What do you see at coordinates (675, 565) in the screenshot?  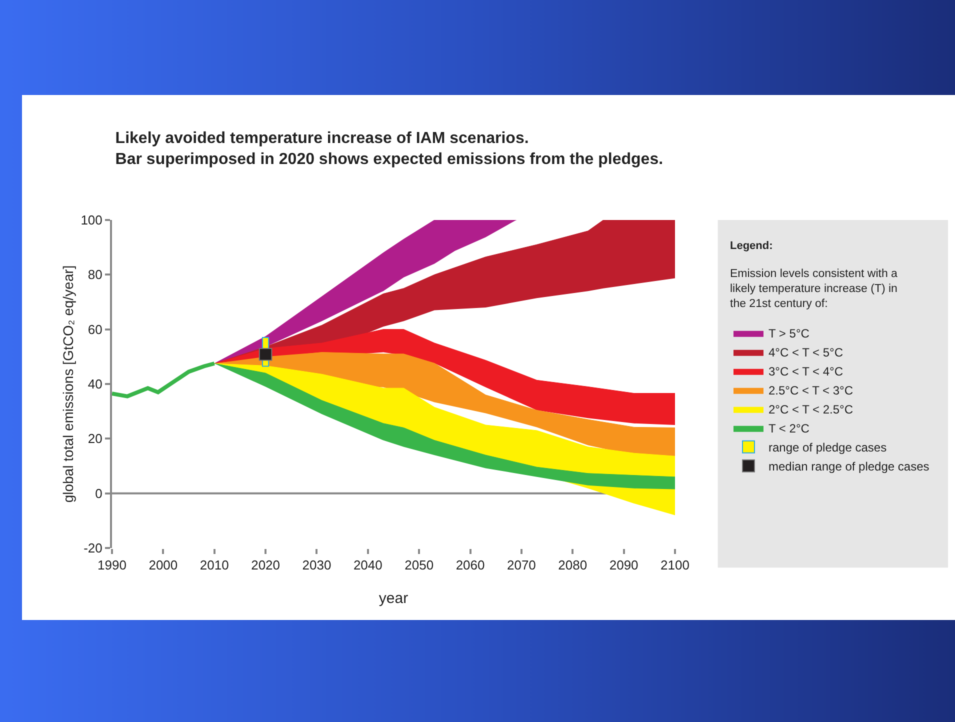 I see `x-tick-label: 2100` at bounding box center [675, 565].